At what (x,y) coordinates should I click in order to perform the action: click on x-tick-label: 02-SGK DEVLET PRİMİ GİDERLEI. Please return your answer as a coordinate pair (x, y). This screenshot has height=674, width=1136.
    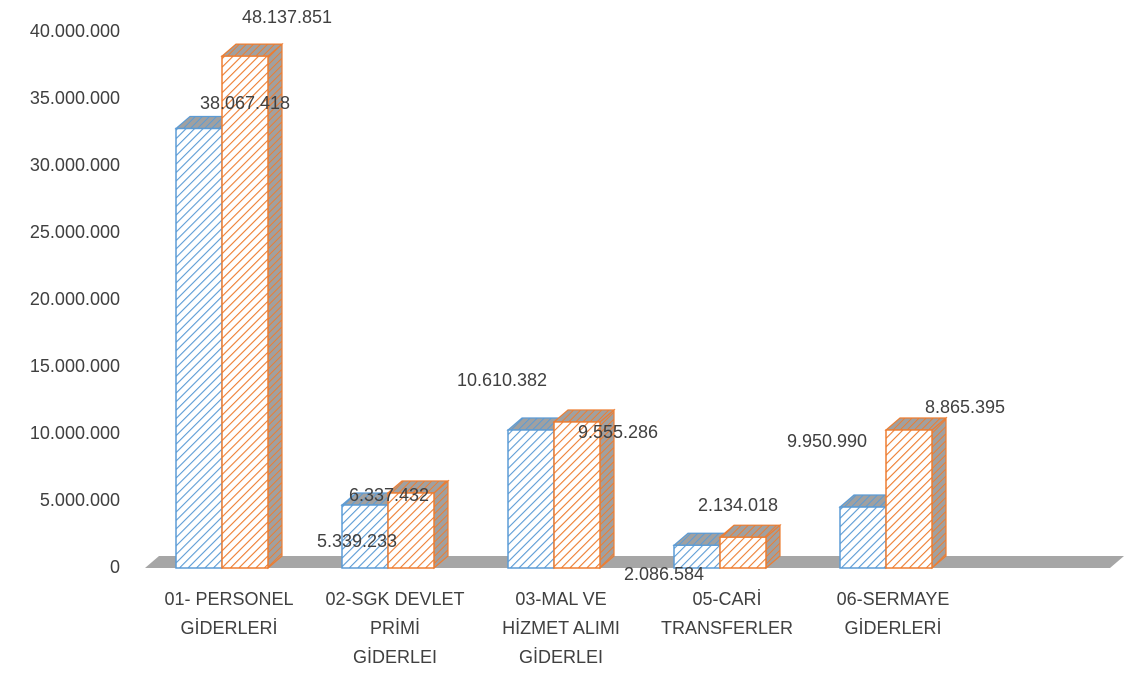
    Looking at the image, I should click on (394, 628).